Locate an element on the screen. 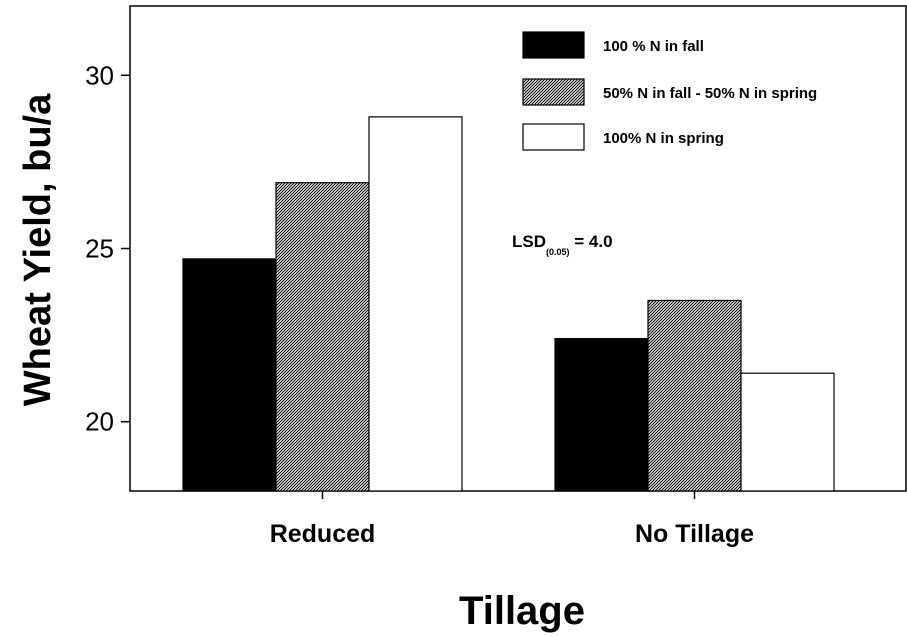  y-tick-label: 20 is located at coordinates (99, 422).